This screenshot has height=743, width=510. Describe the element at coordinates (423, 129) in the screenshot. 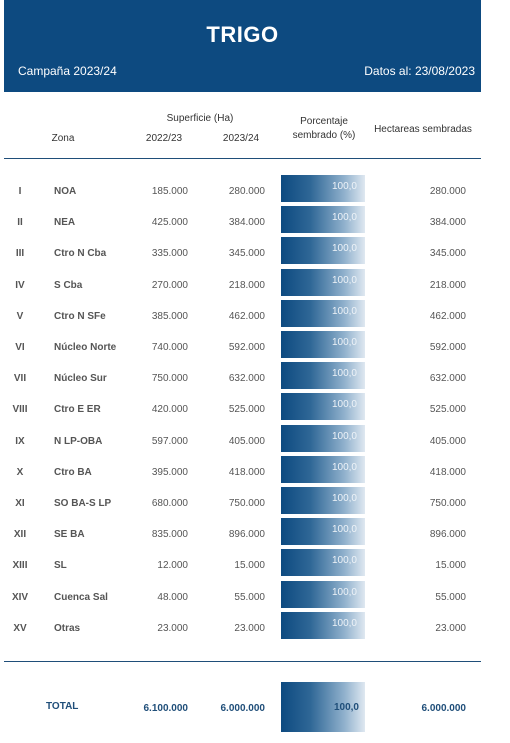

I see `column-header-hectareas: Hectareas sembradas` at that location.